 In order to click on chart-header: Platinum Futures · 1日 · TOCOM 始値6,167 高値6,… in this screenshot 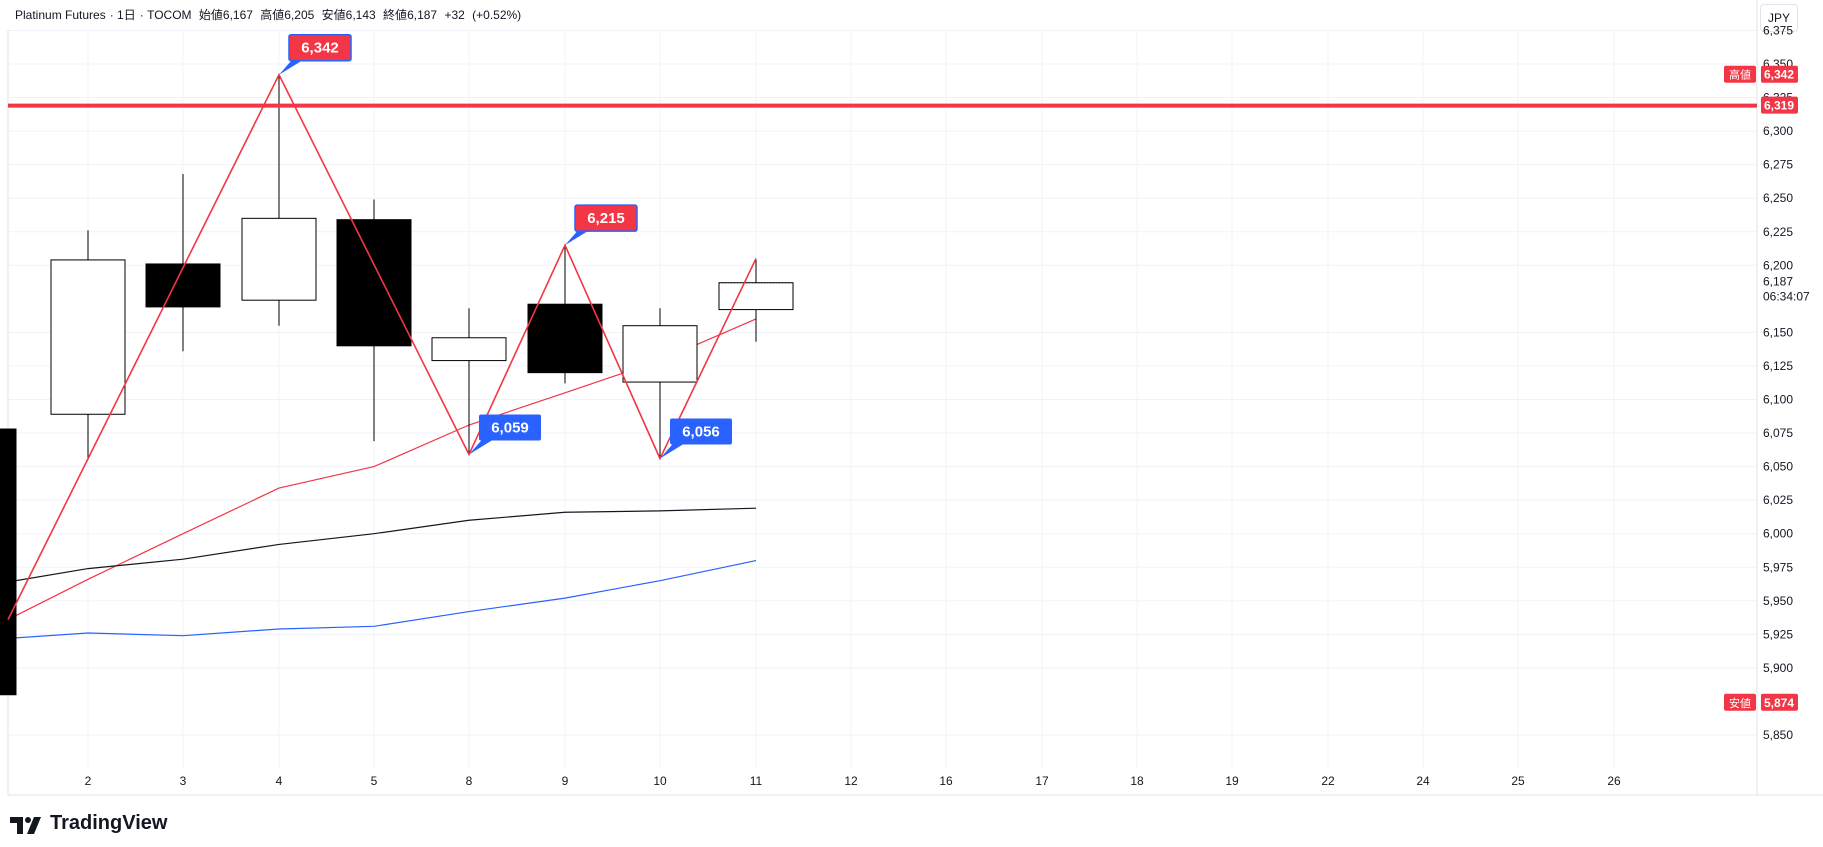, I will do `click(268, 15)`.